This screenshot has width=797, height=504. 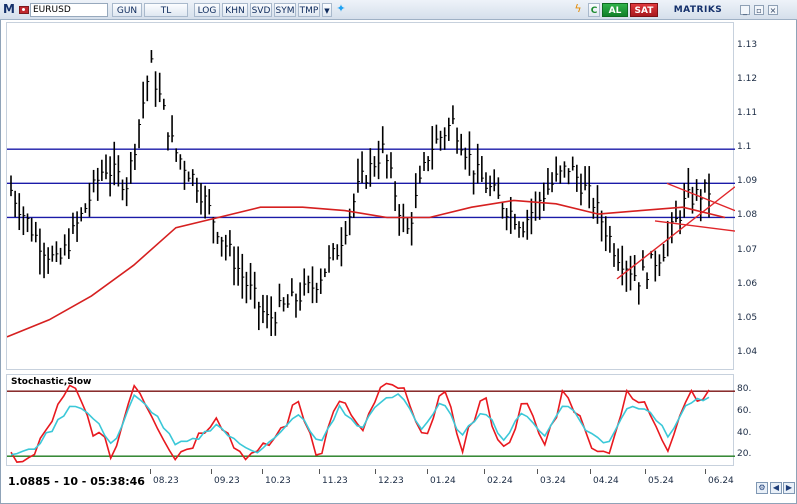 What do you see at coordinates (745, 10) in the screenshot?
I see `minimize-icon: _` at bounding box center [745, 10].